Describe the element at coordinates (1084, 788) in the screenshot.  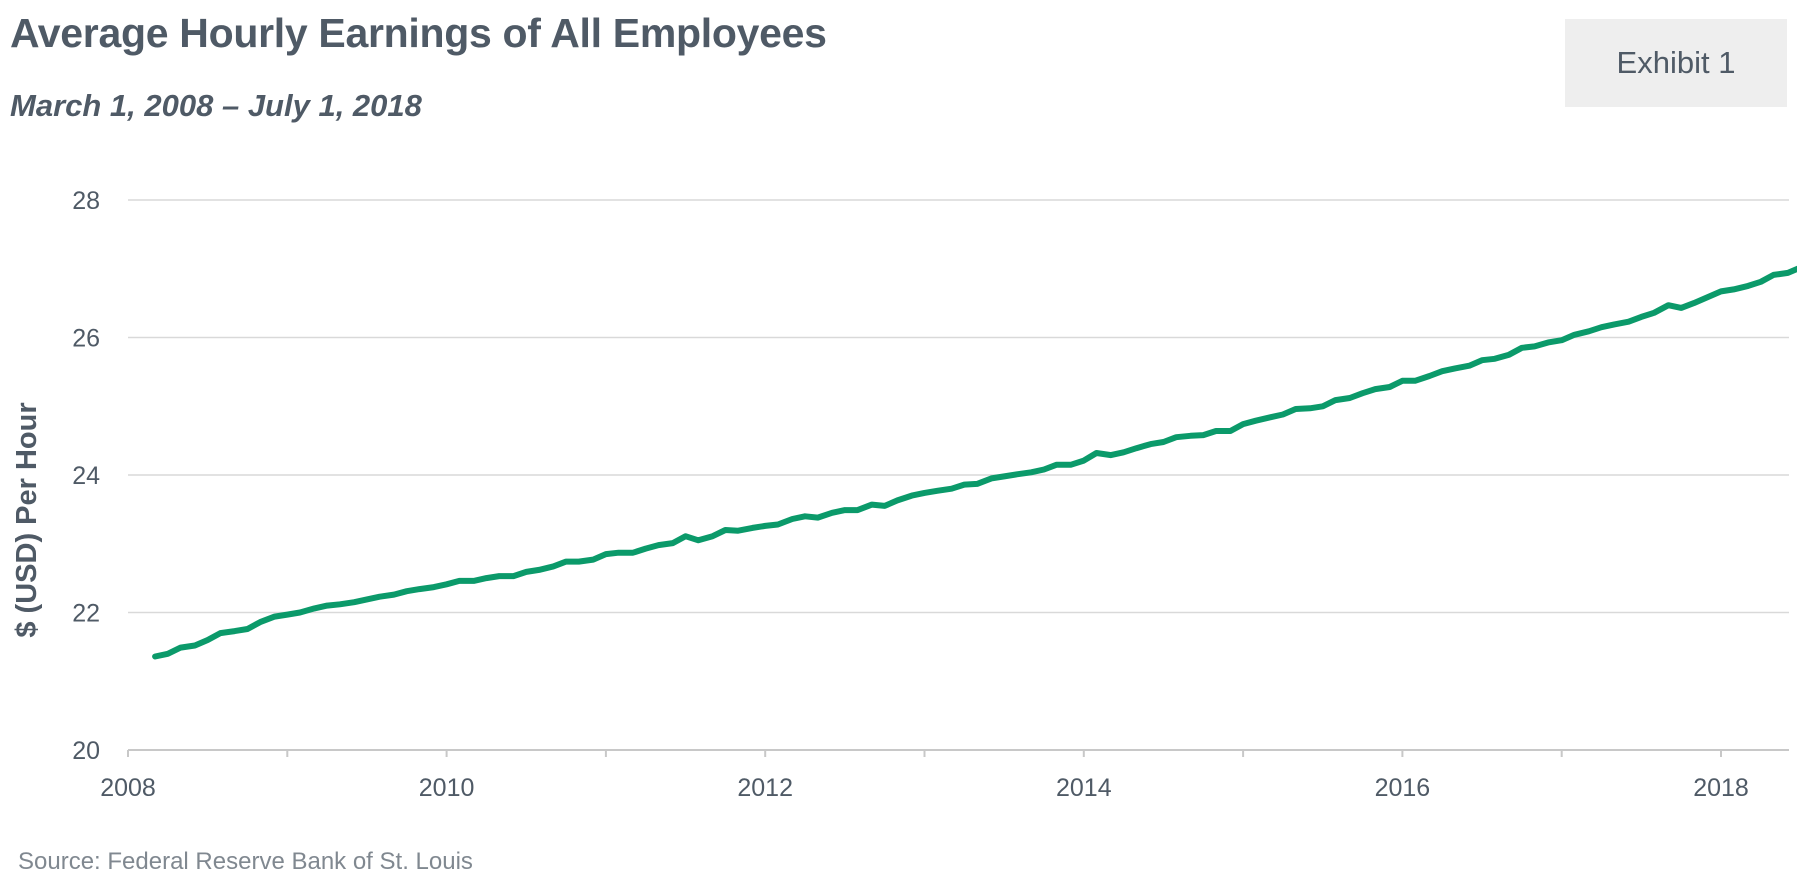
I see `x-tick-label-2014: 2014` at that location.